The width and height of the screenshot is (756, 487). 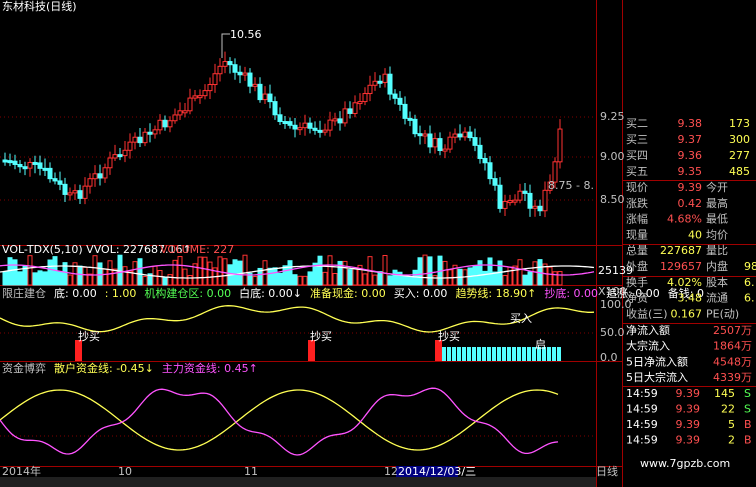 I want to click on tick-side: B, so click(x=748, y=424).